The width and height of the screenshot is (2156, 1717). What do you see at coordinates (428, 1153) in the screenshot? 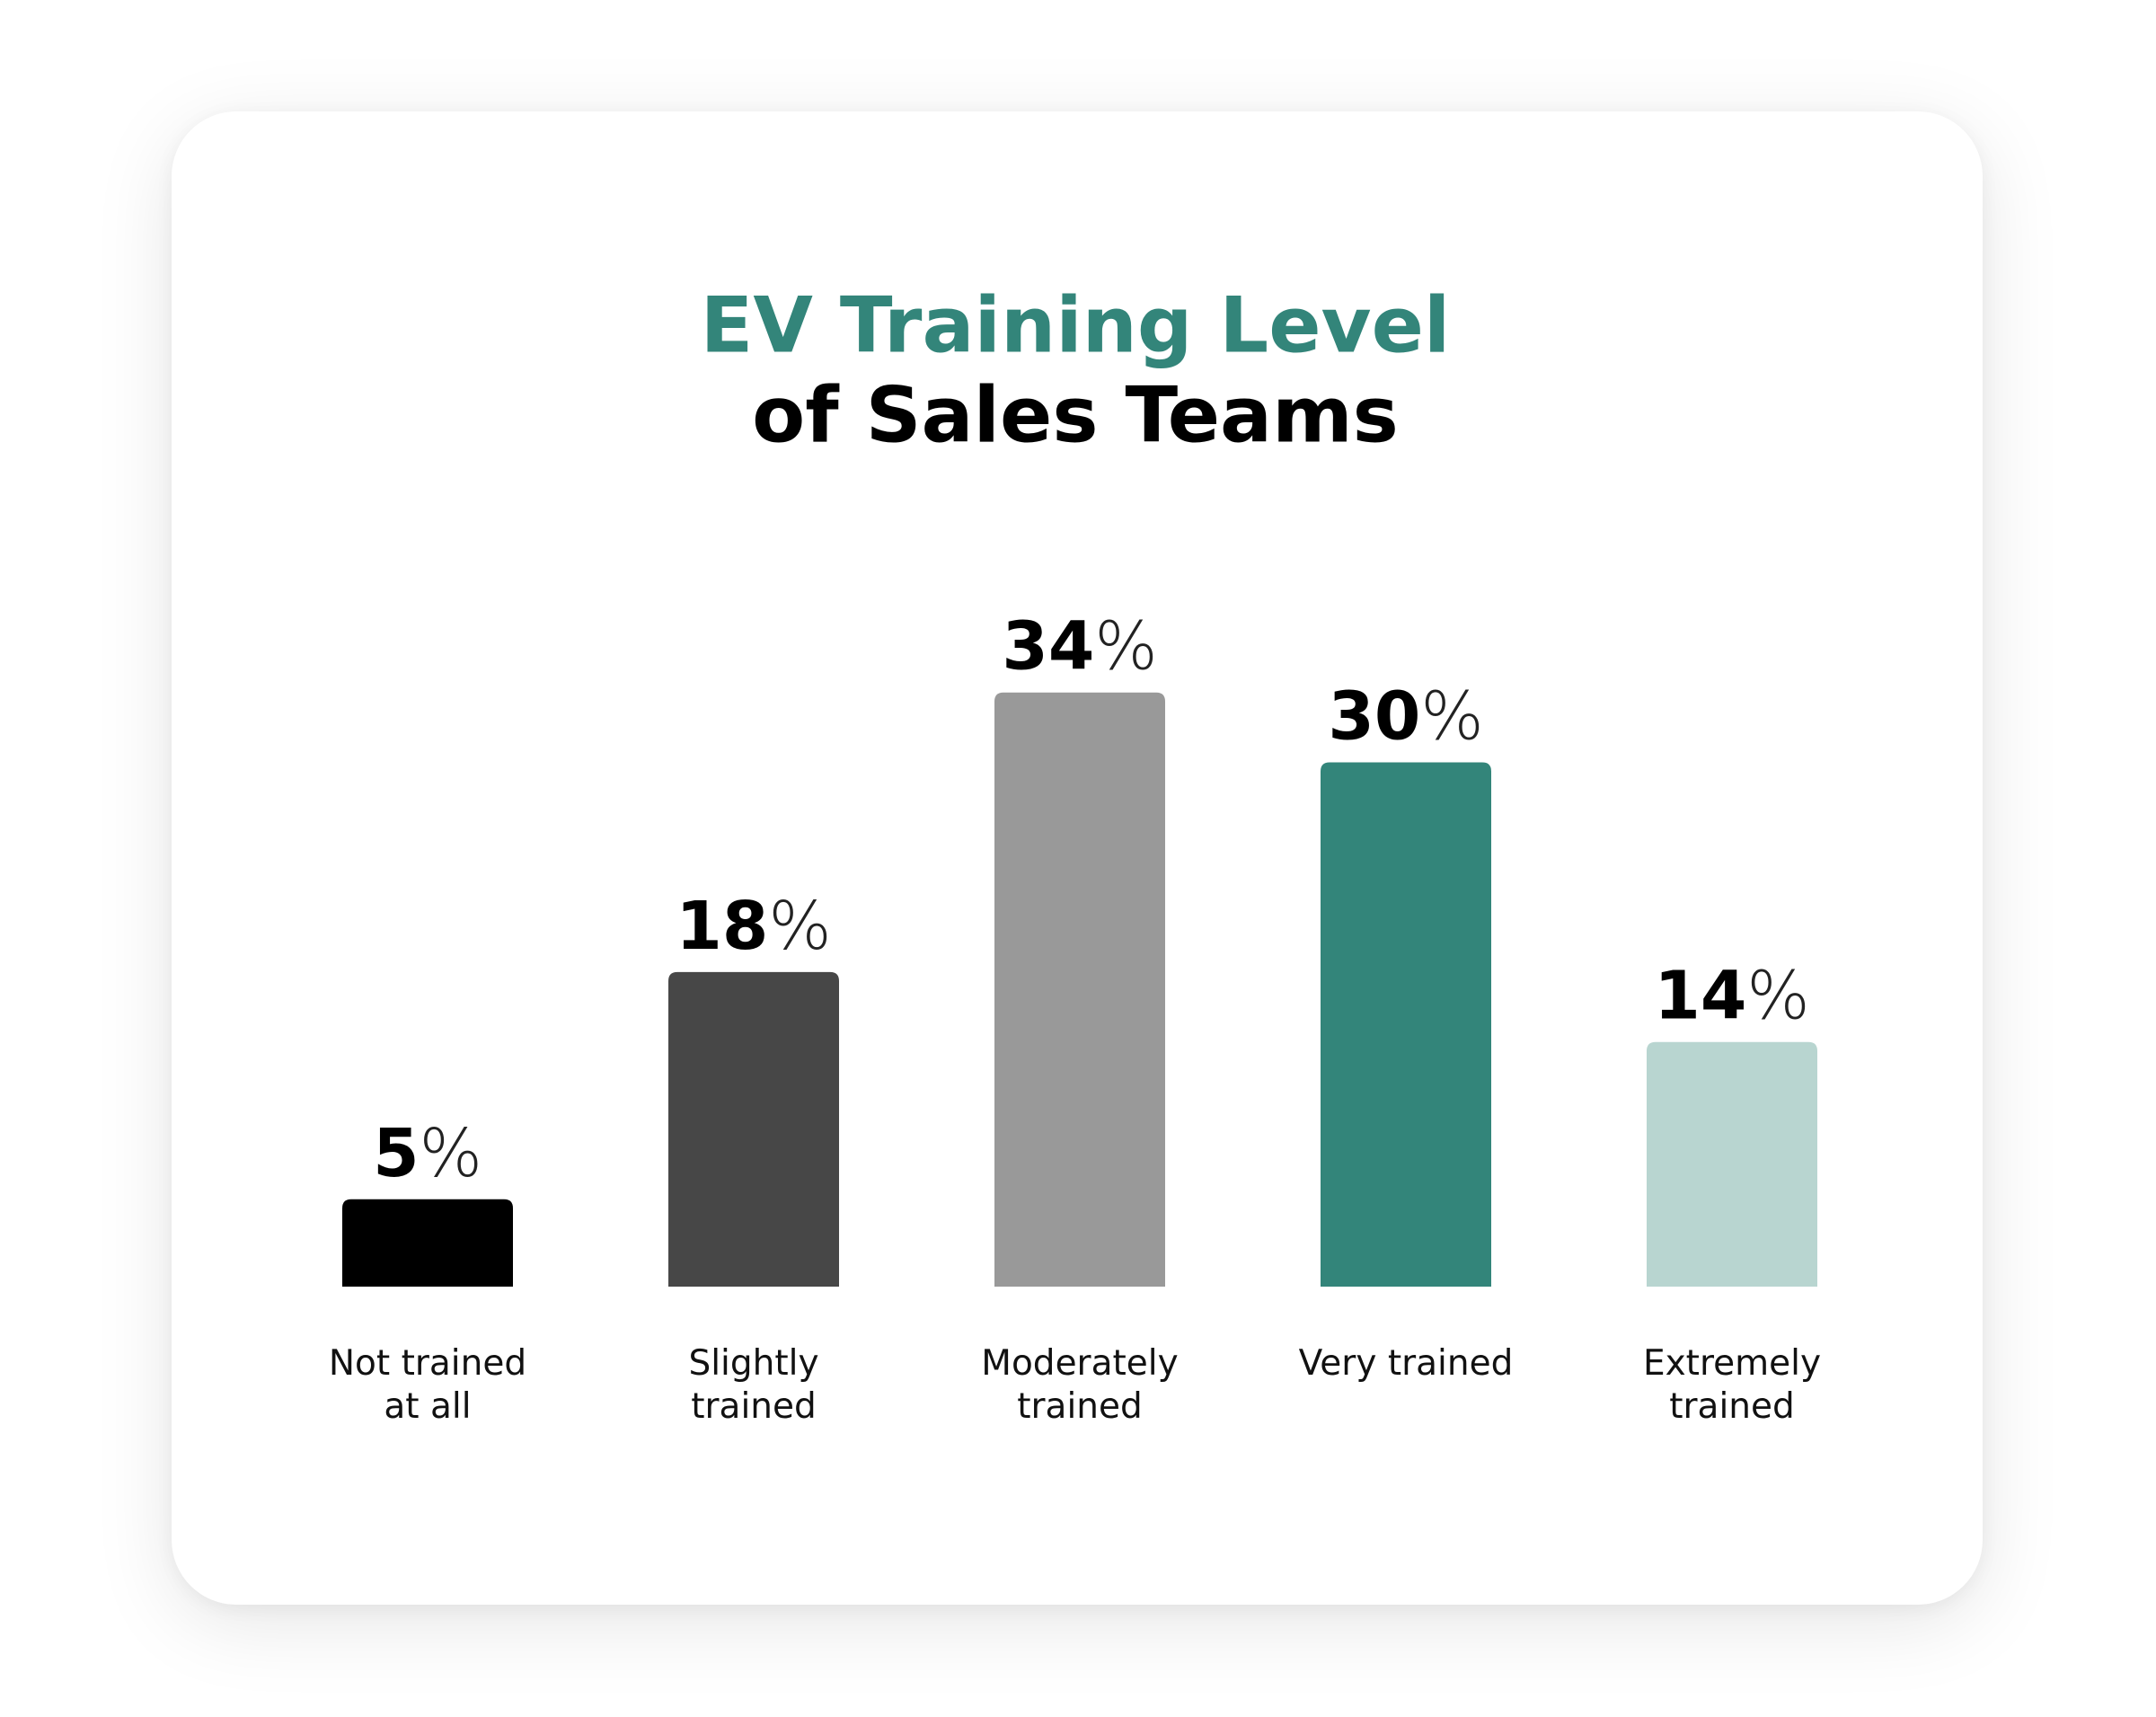
I see `value-label: 5%` at bounding box center [428, 1153].